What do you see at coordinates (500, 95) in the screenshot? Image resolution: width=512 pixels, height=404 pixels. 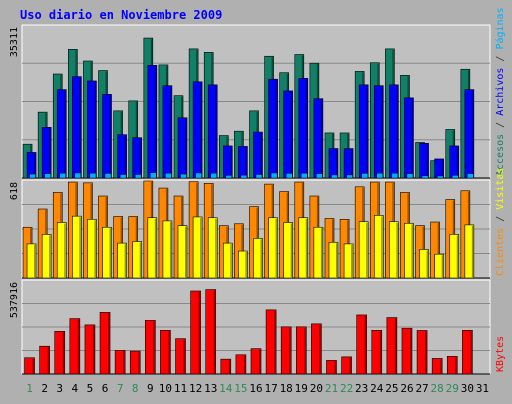 I see `legend-entry: Archivos` at bounding box center [500, 95].